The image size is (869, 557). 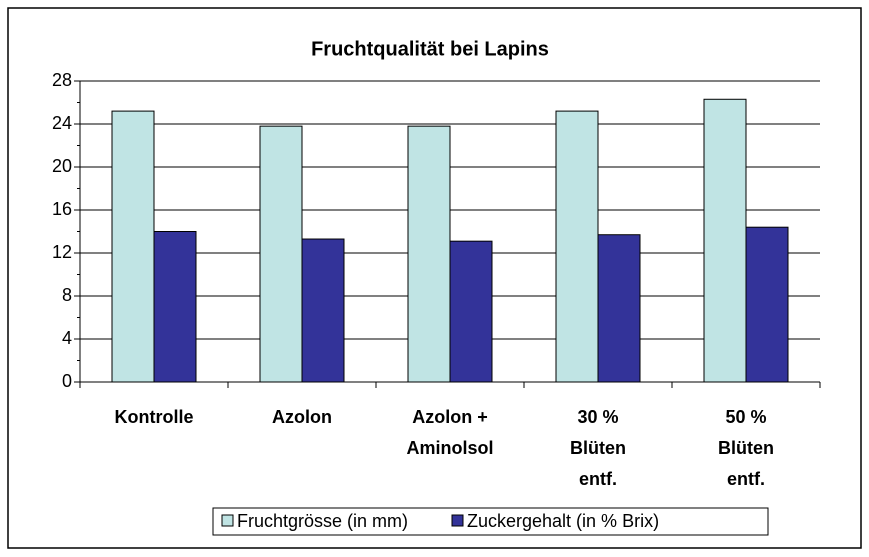 What do you see at coordinates (67, 381) in the screenshot?
I see `y-tick-label: 0` at bounding box center [67, 381].